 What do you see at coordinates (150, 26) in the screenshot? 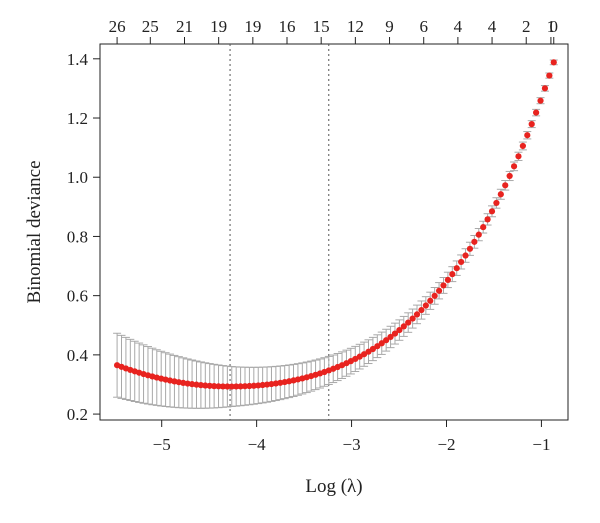
I see `top-tick-label: 25` at bounding box center [150, 26].